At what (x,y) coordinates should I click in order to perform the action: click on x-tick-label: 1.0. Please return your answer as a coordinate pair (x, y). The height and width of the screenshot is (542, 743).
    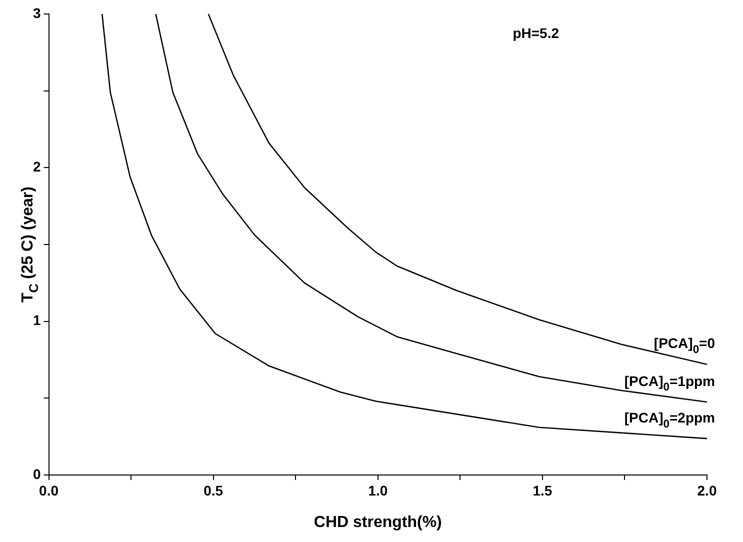
    Looking at the image, I should click on (378, 490).